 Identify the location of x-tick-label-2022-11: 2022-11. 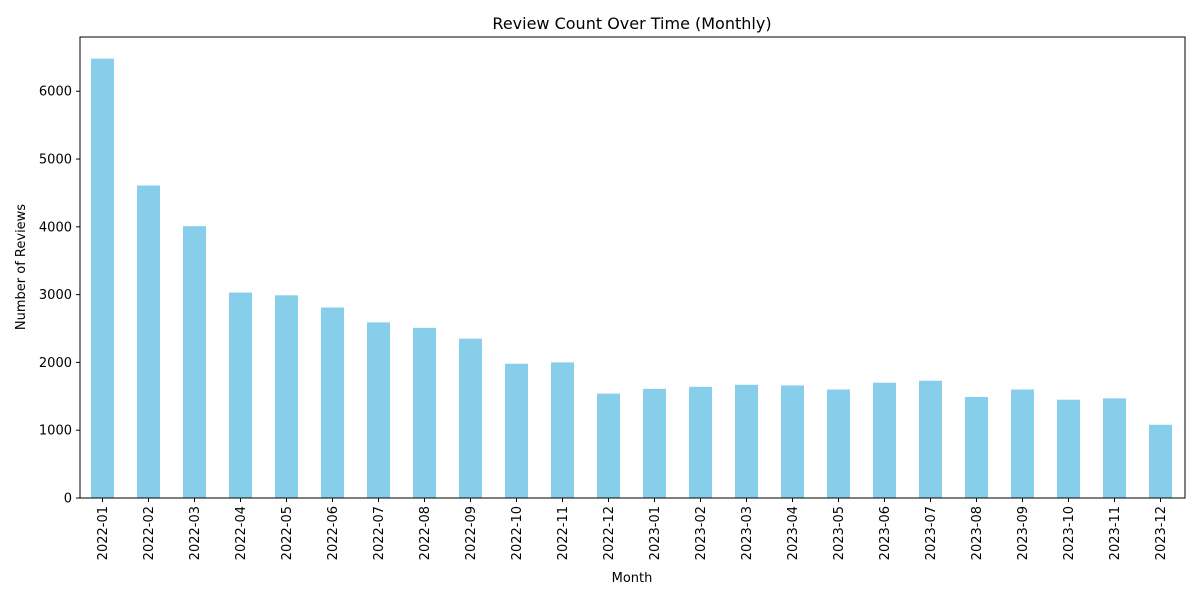
(563, 533).